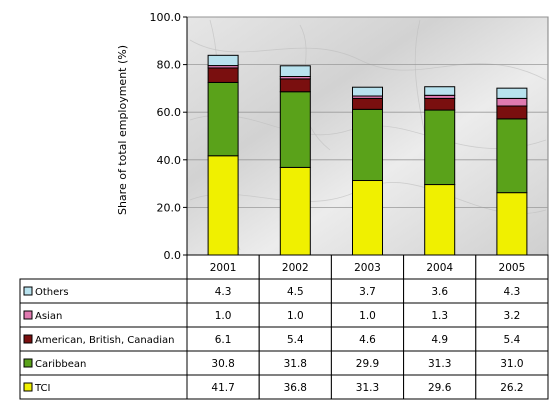  I want to click on y-tick-label: 20.0, so click(169, 207).